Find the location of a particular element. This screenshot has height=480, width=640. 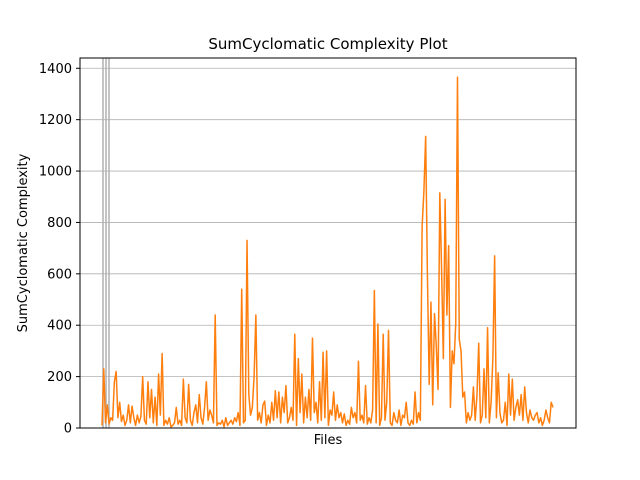

gray-spike-series is located at coordinates (106, 243).